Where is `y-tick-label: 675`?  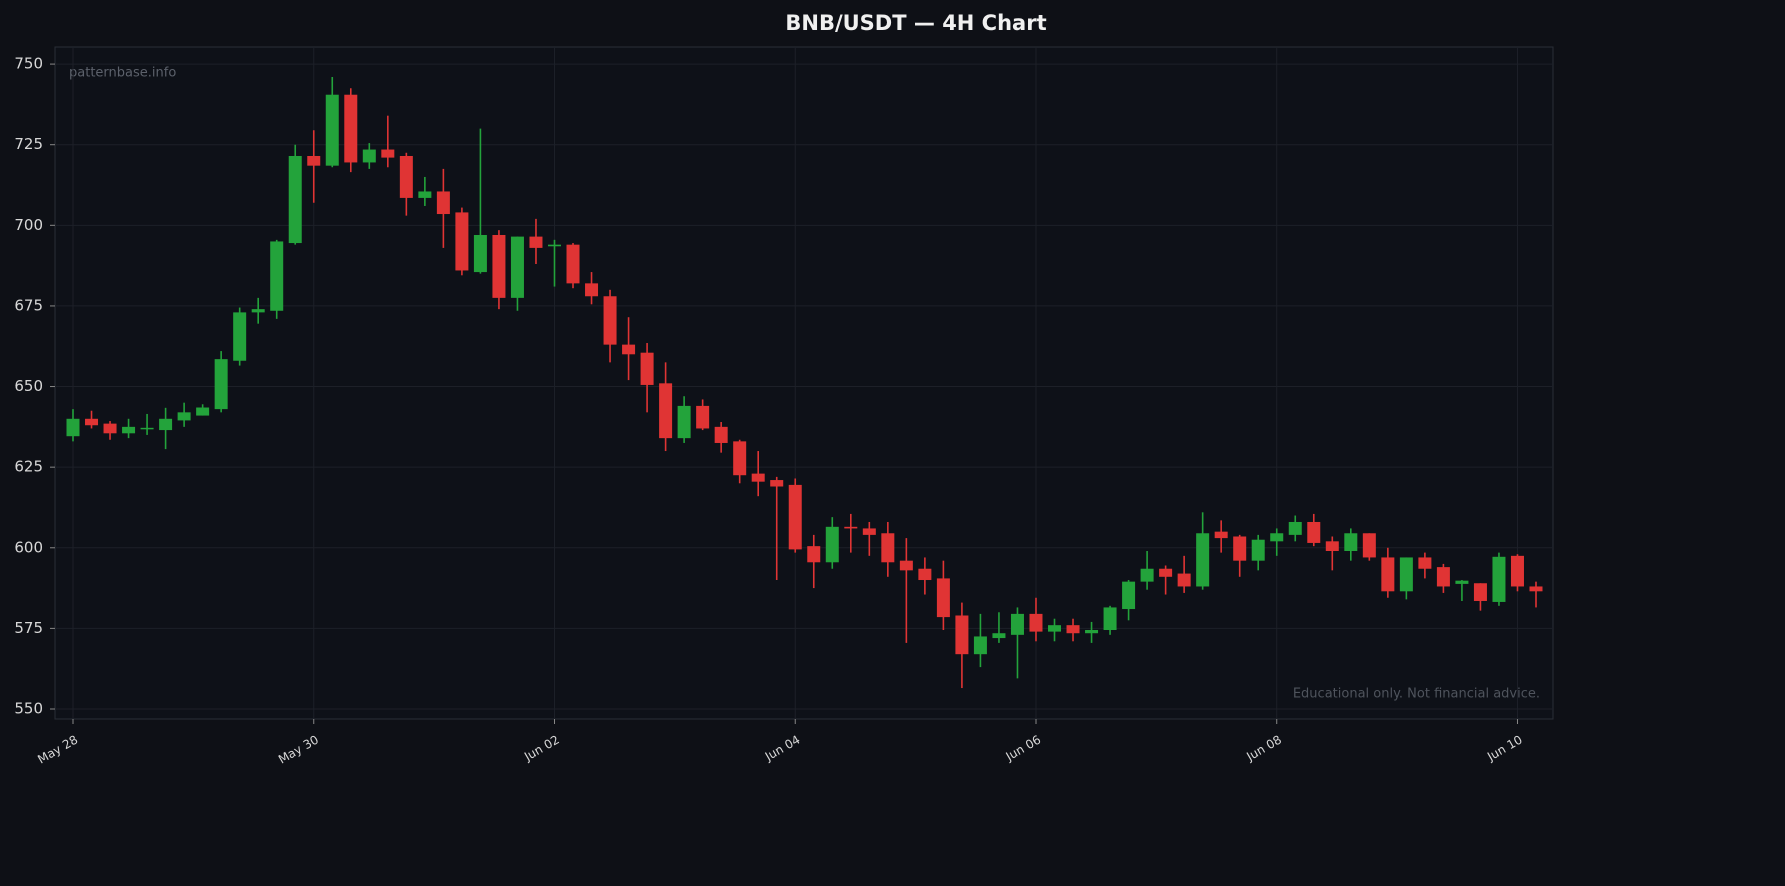 y-tick-label: 675 is located at coordinates (28, 305).